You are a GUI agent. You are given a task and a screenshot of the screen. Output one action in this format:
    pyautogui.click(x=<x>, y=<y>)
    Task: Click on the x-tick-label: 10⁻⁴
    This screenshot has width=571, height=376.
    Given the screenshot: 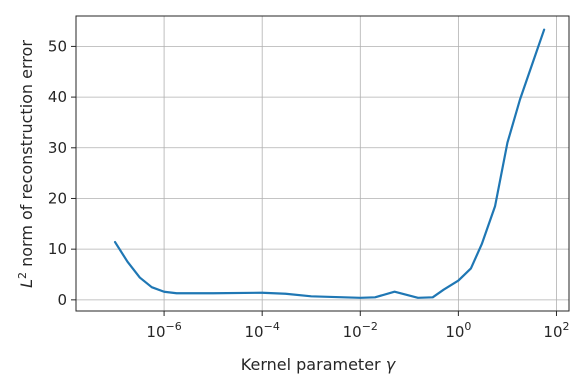 What is the action you would take?
    pyautogui.click(x=262, y=330)
    